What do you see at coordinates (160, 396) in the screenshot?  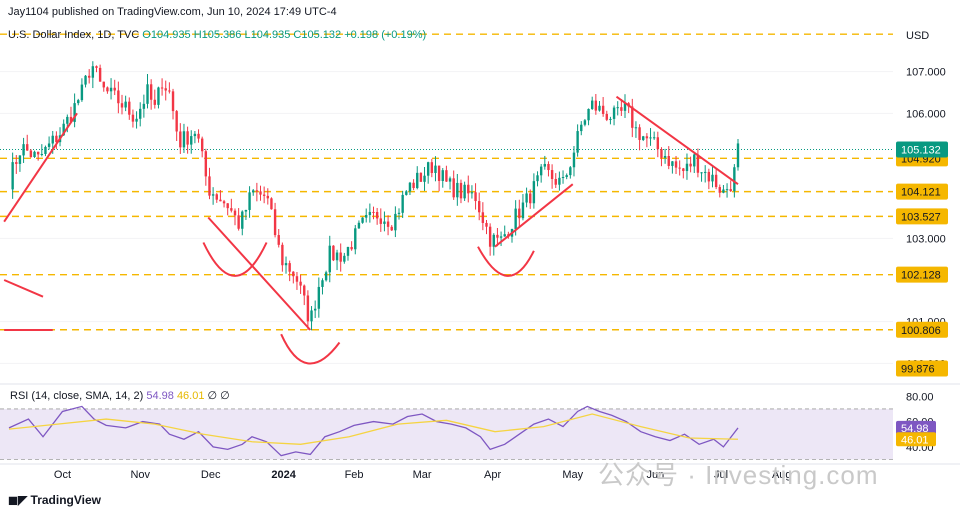 I see `rsi-value: 54.98` at bounding box center [160, 396].